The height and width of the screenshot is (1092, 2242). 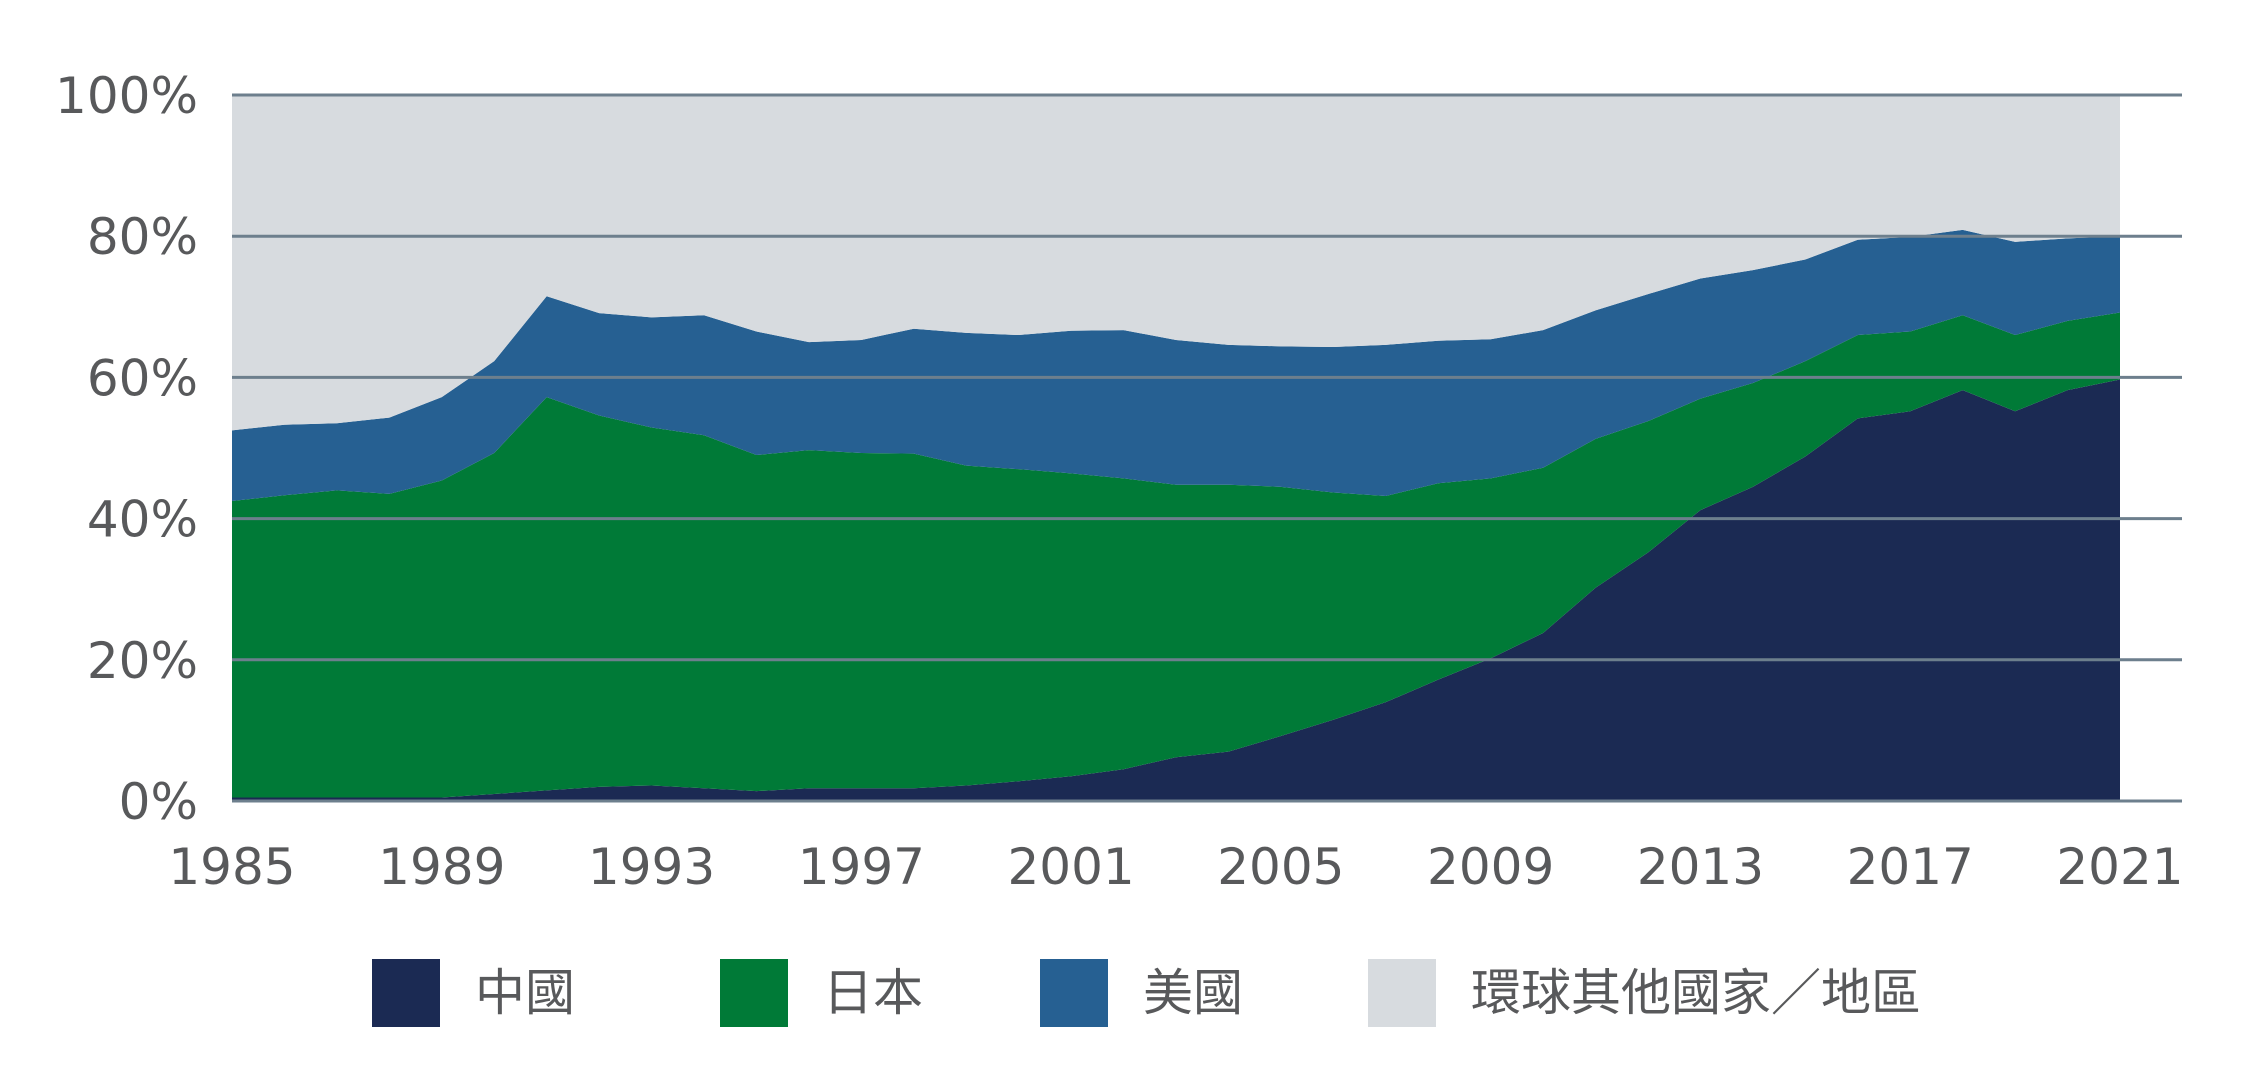 What do you see at coordinates (1490, 867) in the screenshot?
I see `x-tick-label: 2009` at bounding box center [1490, 867].